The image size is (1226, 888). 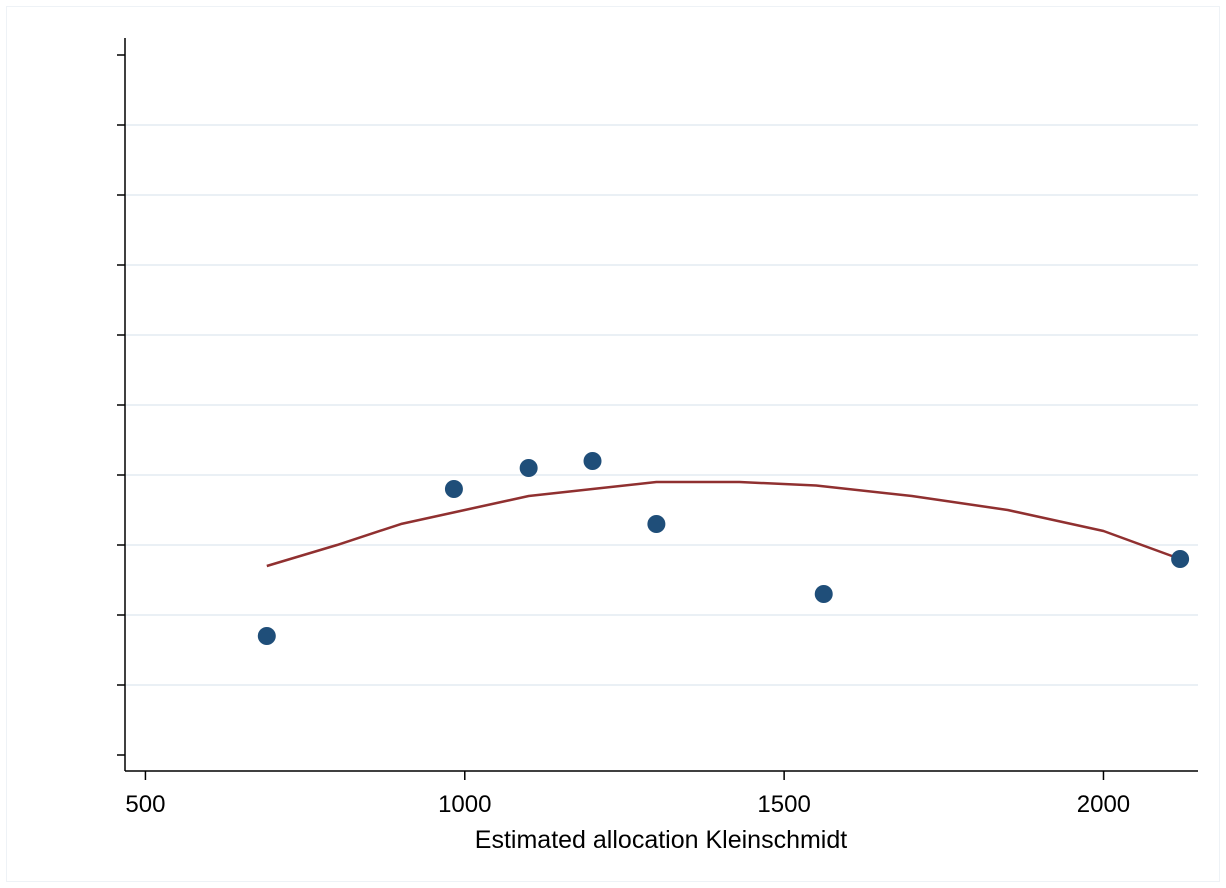 I want to click on x-axis-title: Estimated allocation Kleinschmidt, so click(x=661, y=840).